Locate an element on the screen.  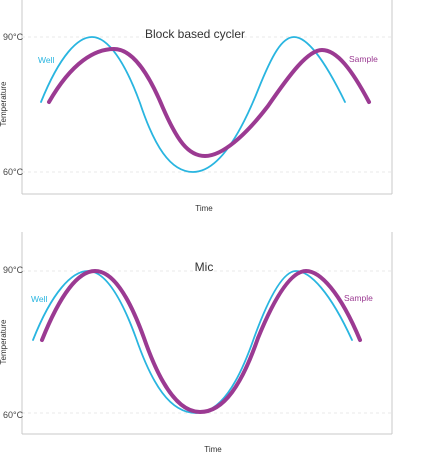
chart-title: Block based cycler is located at coordinates (195, 34).